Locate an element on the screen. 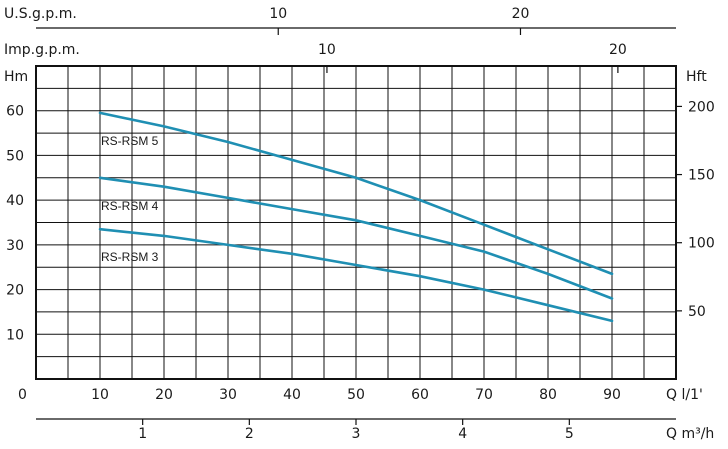  imp-gpm-axis-label: Imp.g.p.m. is located at coordinates (42, 50).